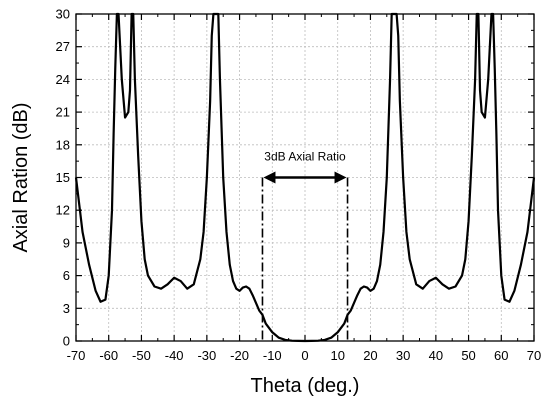 The height and width of the screenshot is (405, 542). Describe the element at coordinates (63, 14) in the screenshot. I see `y-tick-label: 30` at that location.